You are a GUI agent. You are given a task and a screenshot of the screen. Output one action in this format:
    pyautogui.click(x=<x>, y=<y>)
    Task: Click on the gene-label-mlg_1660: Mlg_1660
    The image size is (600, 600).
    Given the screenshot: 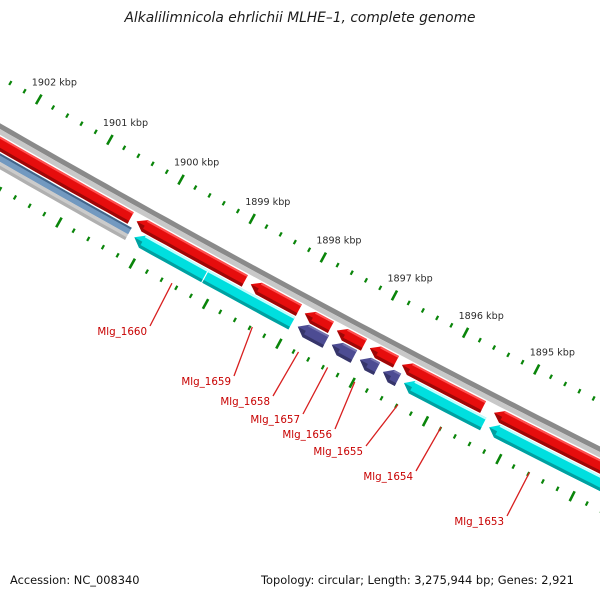 What is the action you would take?
    pyautogui.click(x=122, y=332)
    